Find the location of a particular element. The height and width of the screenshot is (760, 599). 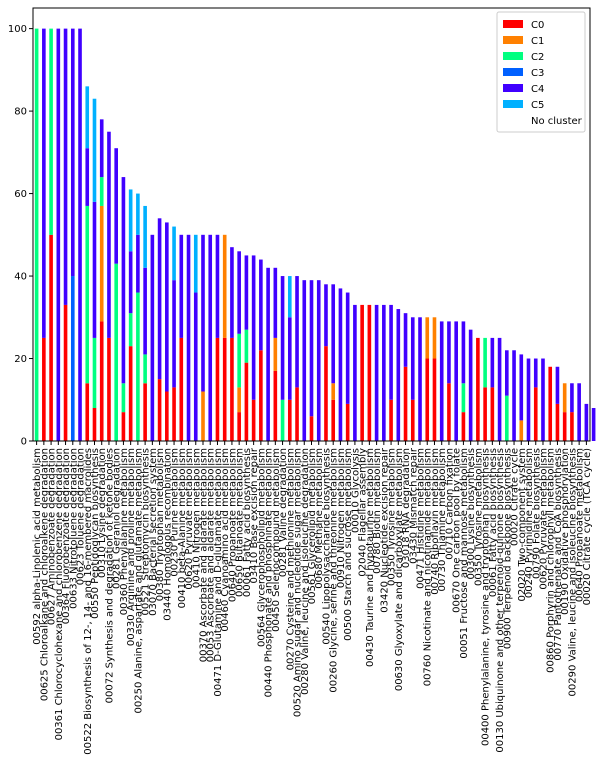

x-tick-label: 00550 Peptidoglycan biosynthesis is located at coordinates (95, 533).